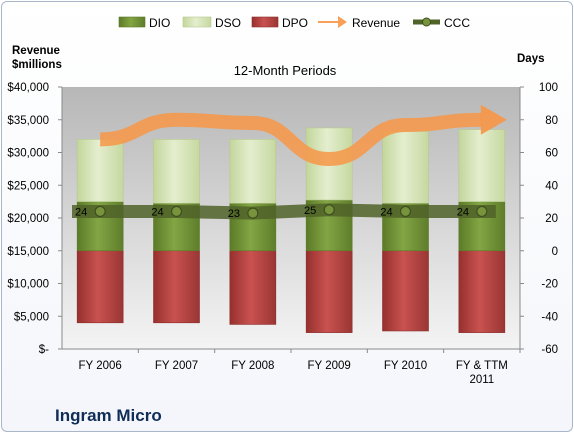 This screenshot has height=433, width=574. What do you see at coordinates (28, 186) in the screenshot?
I see `left-tick-label: $25,000` at bounding box center [28, 186].